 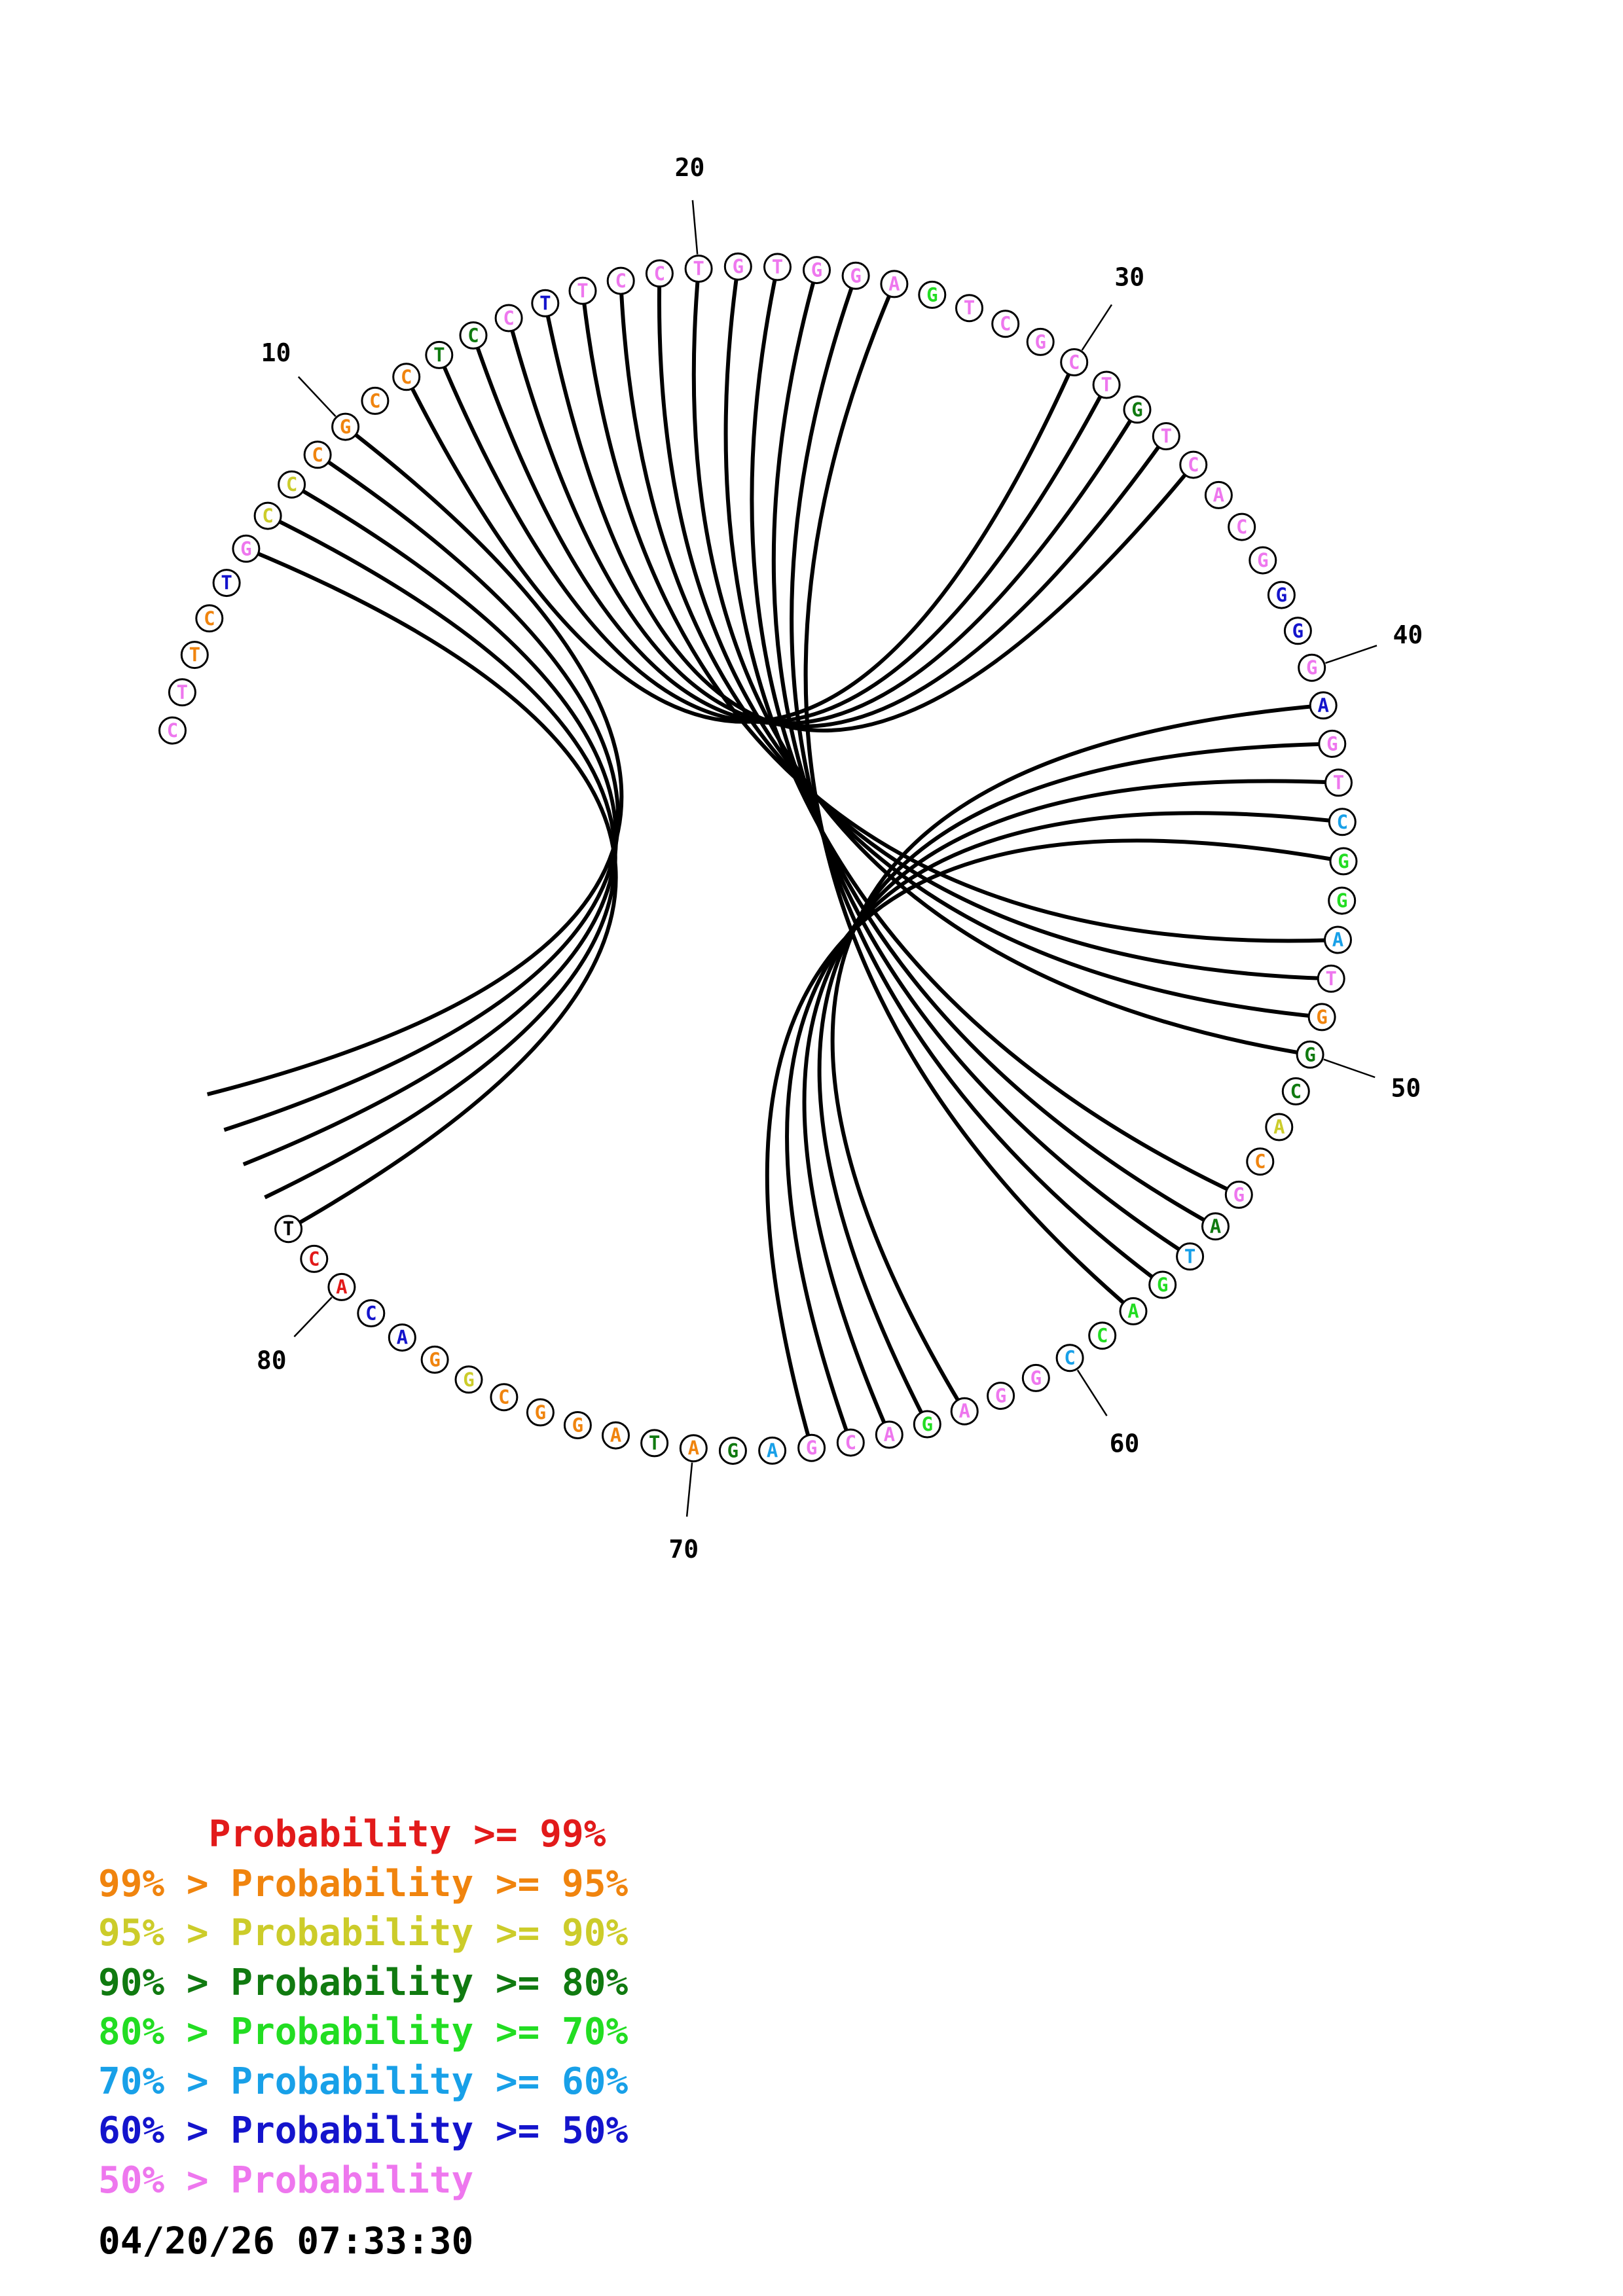 What do you see at coordinates (582, 290) in the screenshot?
I see `nucleotide-17: T` at bounding box center [582, 290].